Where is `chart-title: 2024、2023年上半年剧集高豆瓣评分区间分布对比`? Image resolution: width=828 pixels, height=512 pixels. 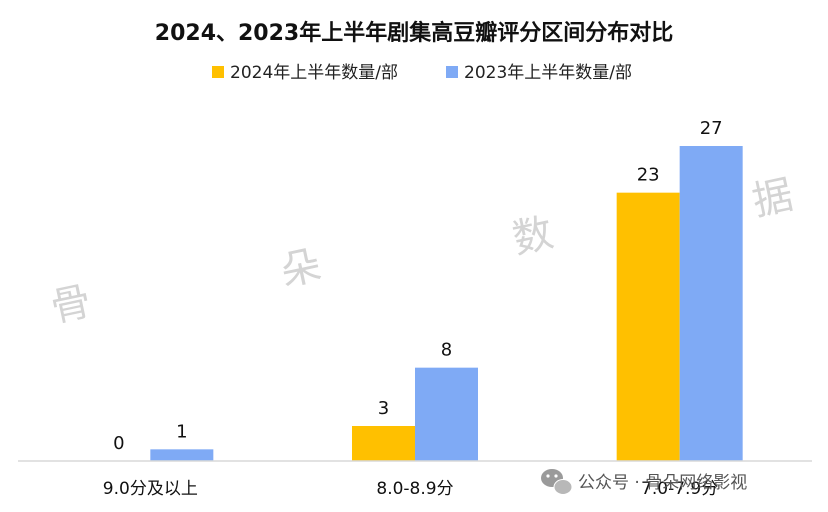 chart-title: 2024、2023年上半年剧集高豆瓣评分区间分布对比 is located at coordinates (414, 33).